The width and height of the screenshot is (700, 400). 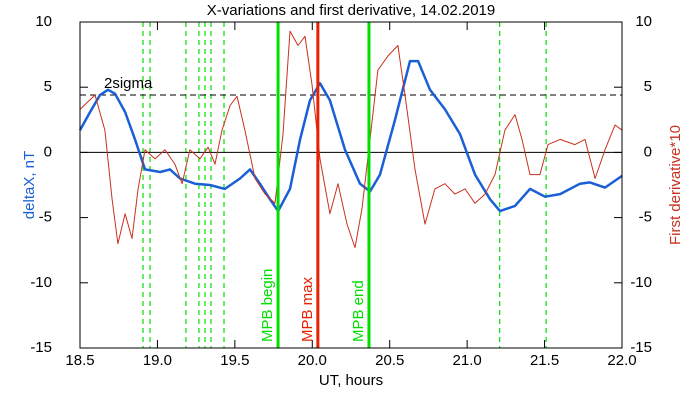 I want to click on marker-label: MPB begin, so click(x=267, y=305).